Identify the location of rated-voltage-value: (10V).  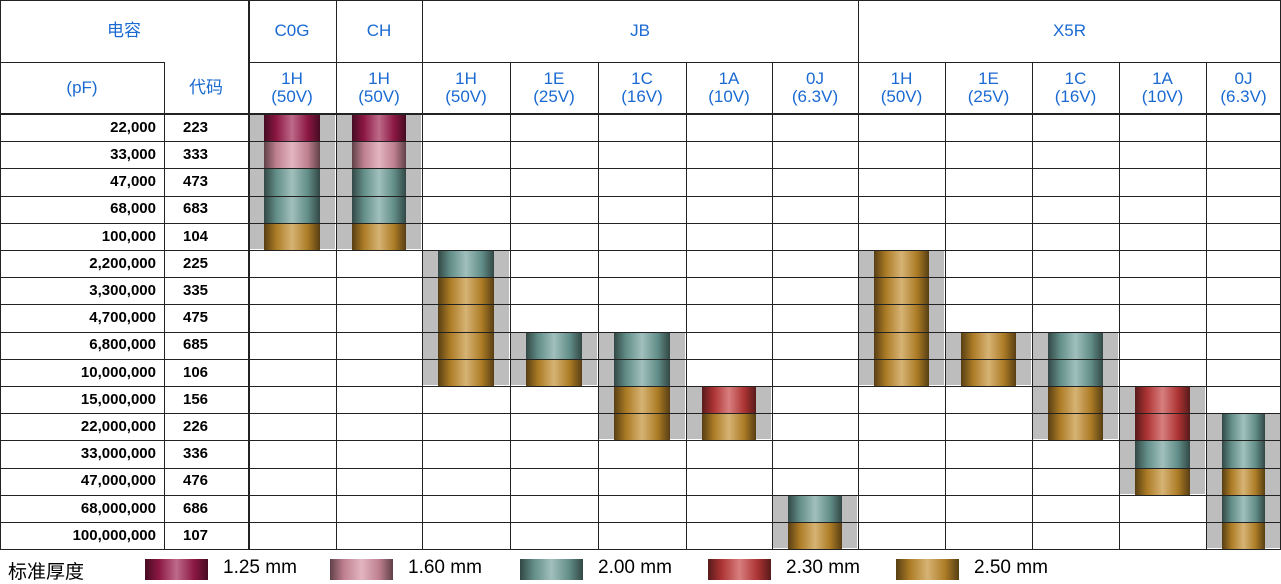
(729, 96).